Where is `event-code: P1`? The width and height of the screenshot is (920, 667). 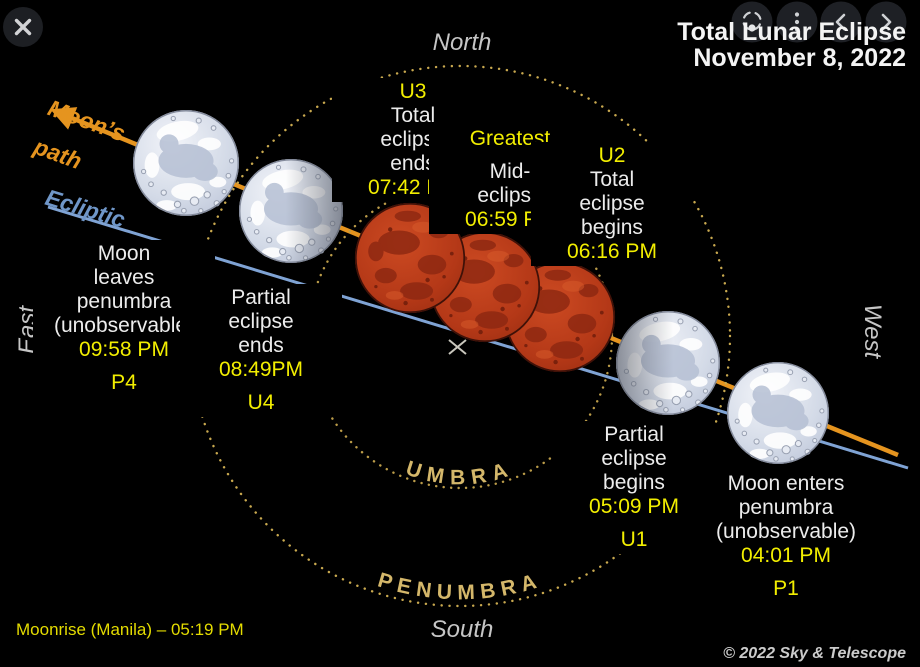
event-code: P1 is located at coordinates (786, 588).